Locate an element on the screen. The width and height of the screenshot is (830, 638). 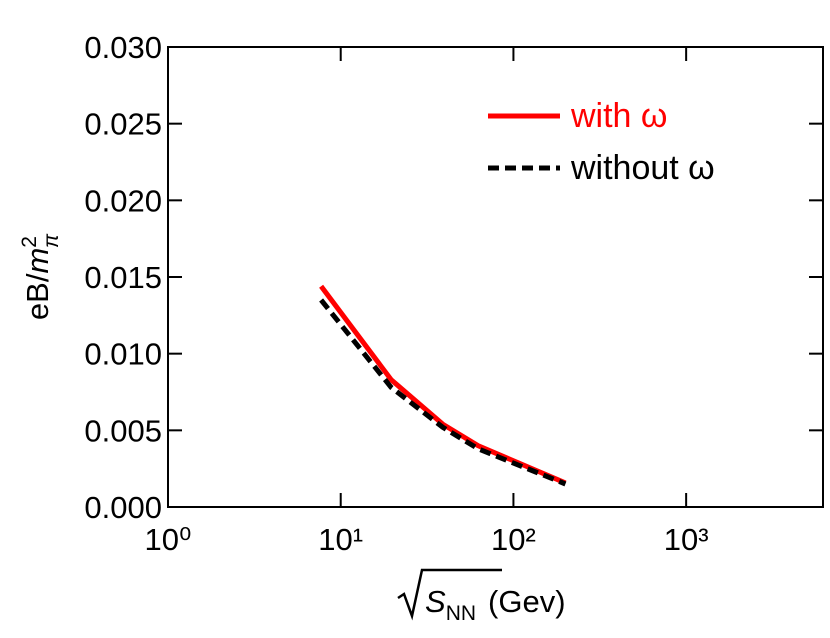
x-axis-label: SNN (Gev) is located at coordinates (495, 604).